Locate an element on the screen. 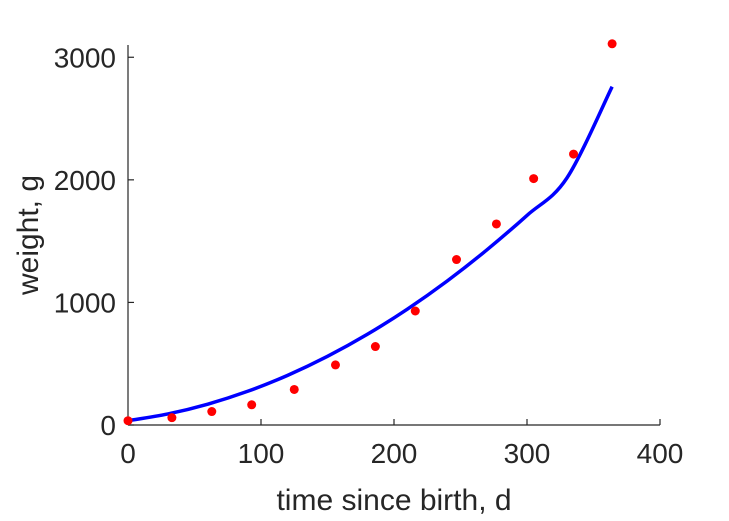  x-ticks: 0 100 200 300 400 is located at coordinates (401, 444).